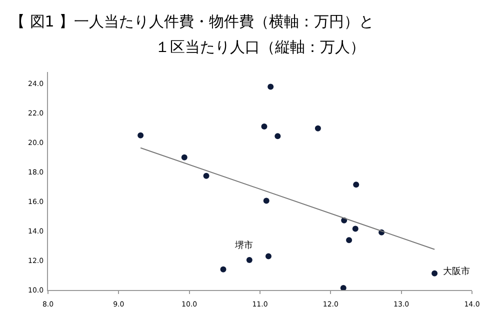 This screenshot has height=321, width=500. What do you see at coordinates (456, 271) in the screenshot?
I see `annotation: 大阪市` at bounding box center [456, 271].